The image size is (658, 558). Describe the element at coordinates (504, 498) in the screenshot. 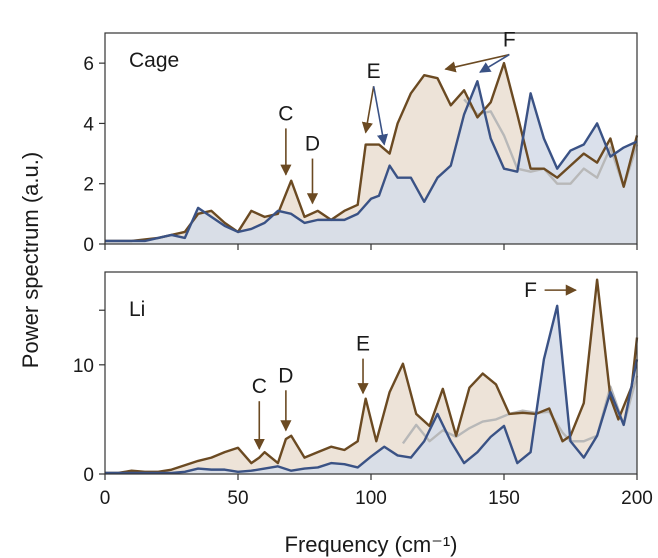

I see `x-tick-label: 150` at that location.